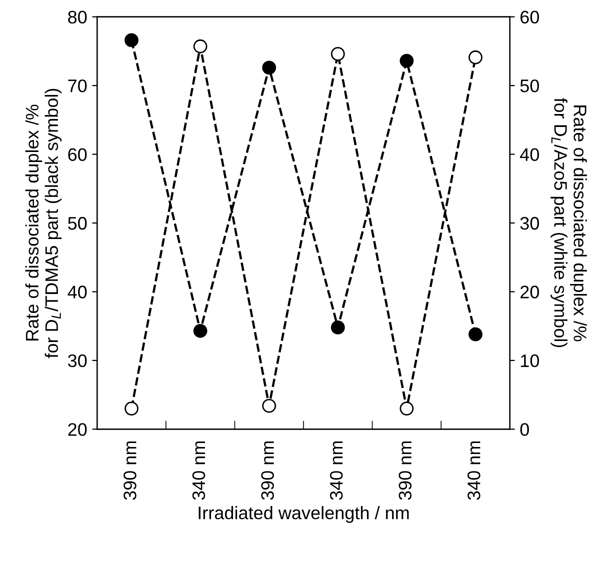 The width and height of the screenshot is (607, 561). I want to click on y2-tick-label: 60, so click(529, 17).